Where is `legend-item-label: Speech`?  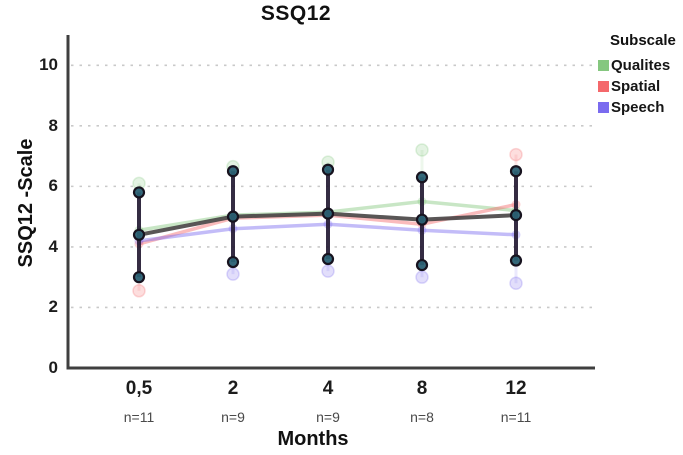
legend-item-label: Speech is located at coordinates (638, 107).